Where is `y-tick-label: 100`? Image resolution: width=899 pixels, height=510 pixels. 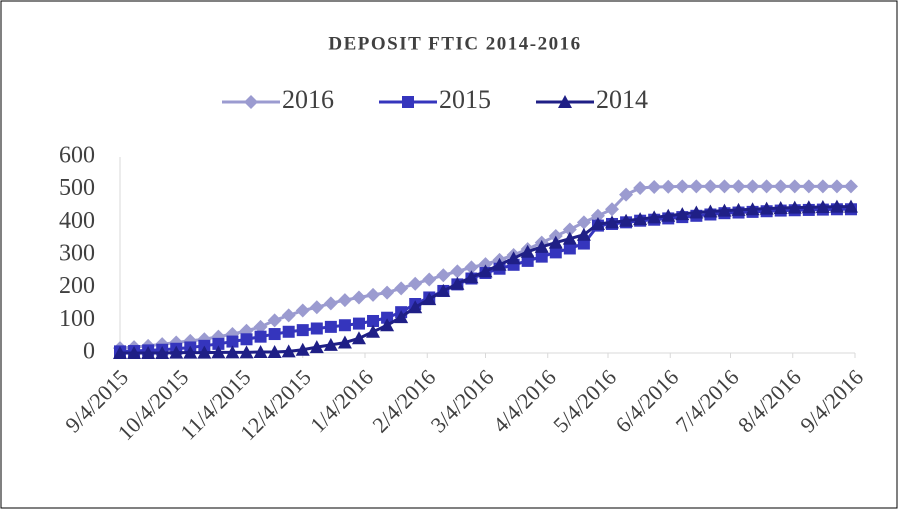
y-tick-label: 100 is located at coordinates (77, 319).